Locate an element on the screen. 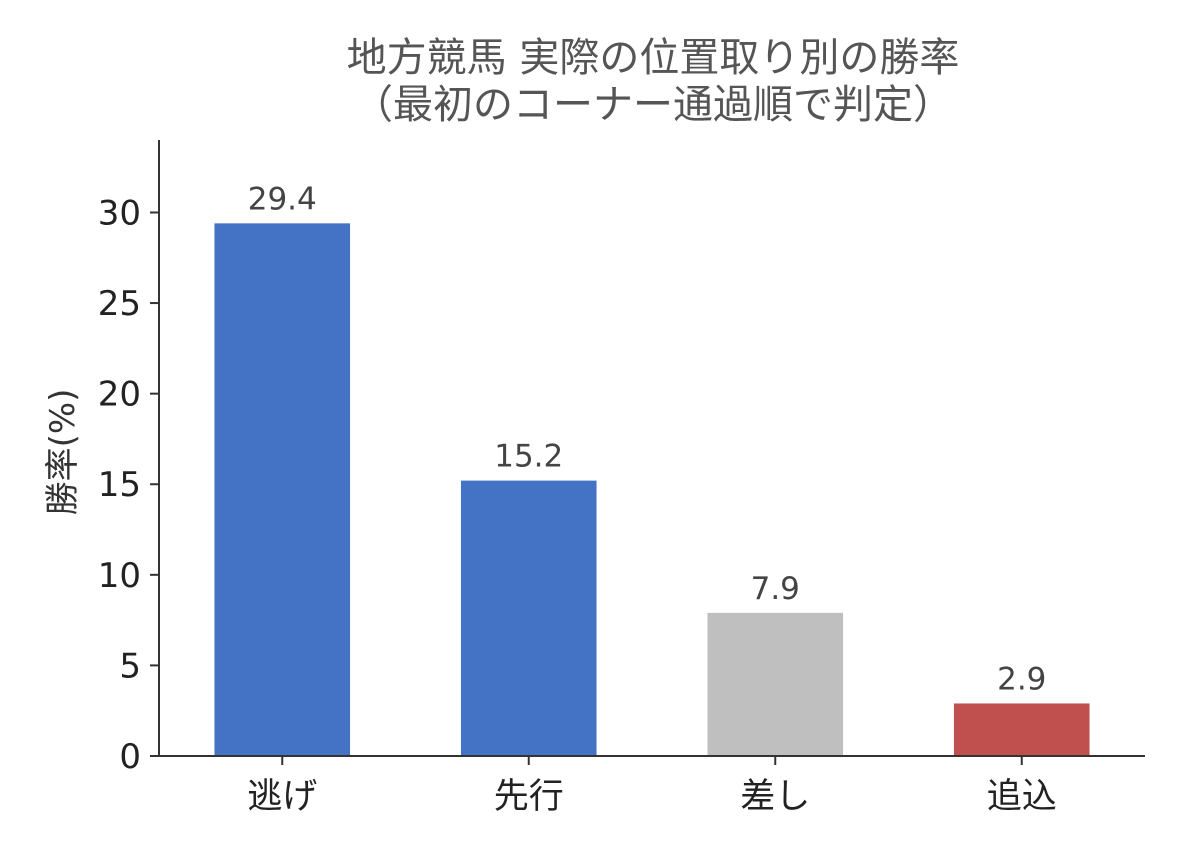 The height and width of the screenshot is (858, 1188). y-axis-label: 勝率(%) is located at coordinates (63, 452).